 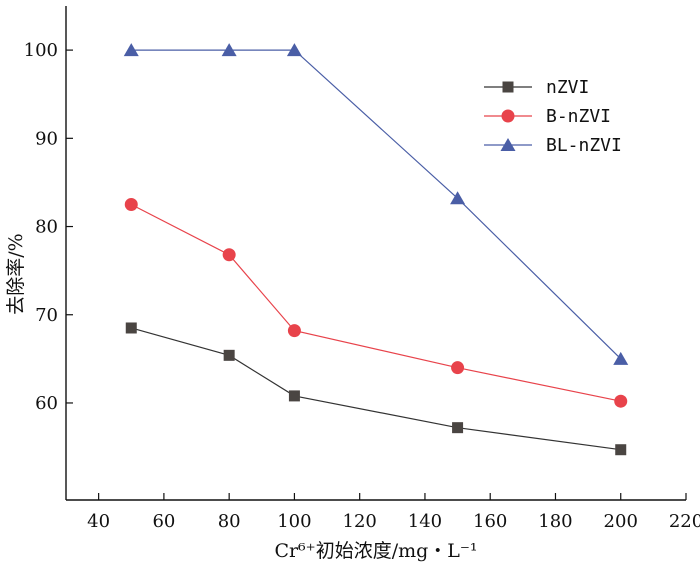 What do you see at coordinates (578, 116) in the screenshot?
I see `legend-label: B-nZVI` at bounding box center [578, 116].